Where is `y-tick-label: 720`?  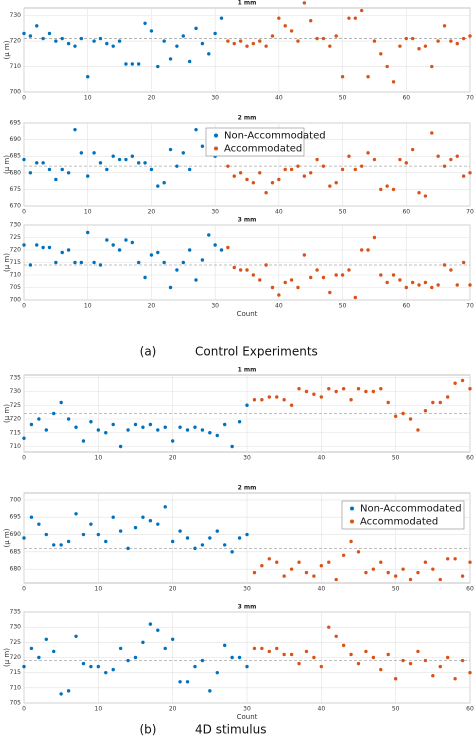
y-tick-label: 720 is located at coordinates (16, 250).